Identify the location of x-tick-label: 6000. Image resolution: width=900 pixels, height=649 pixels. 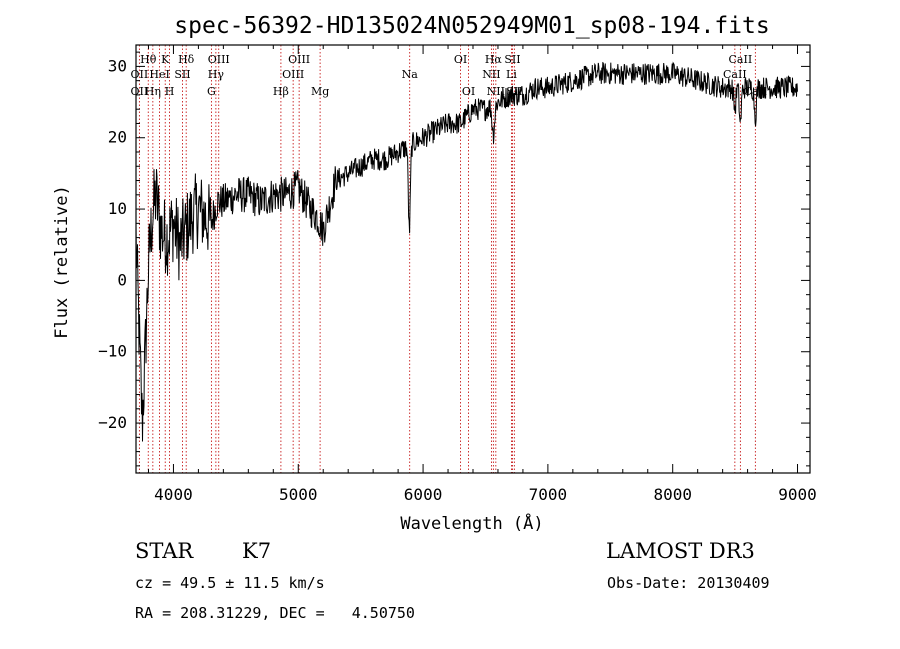
(423, 494).